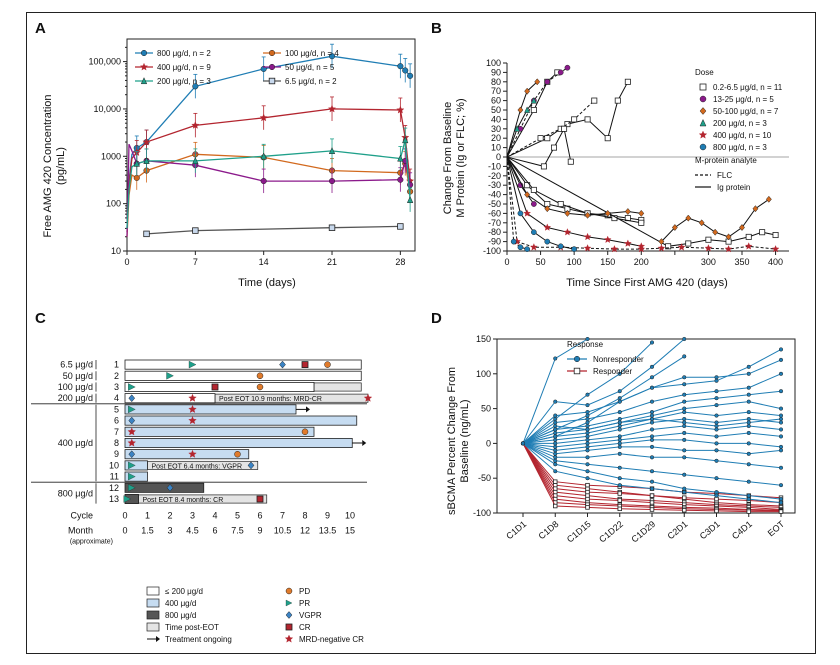 Image resolution: width=840 pixels, height=665 pixels. What do you see at coordinates (607, 262) in the screenshot?
I see `panel-b-xtick-label: 150` at bounding box center [607, 262].